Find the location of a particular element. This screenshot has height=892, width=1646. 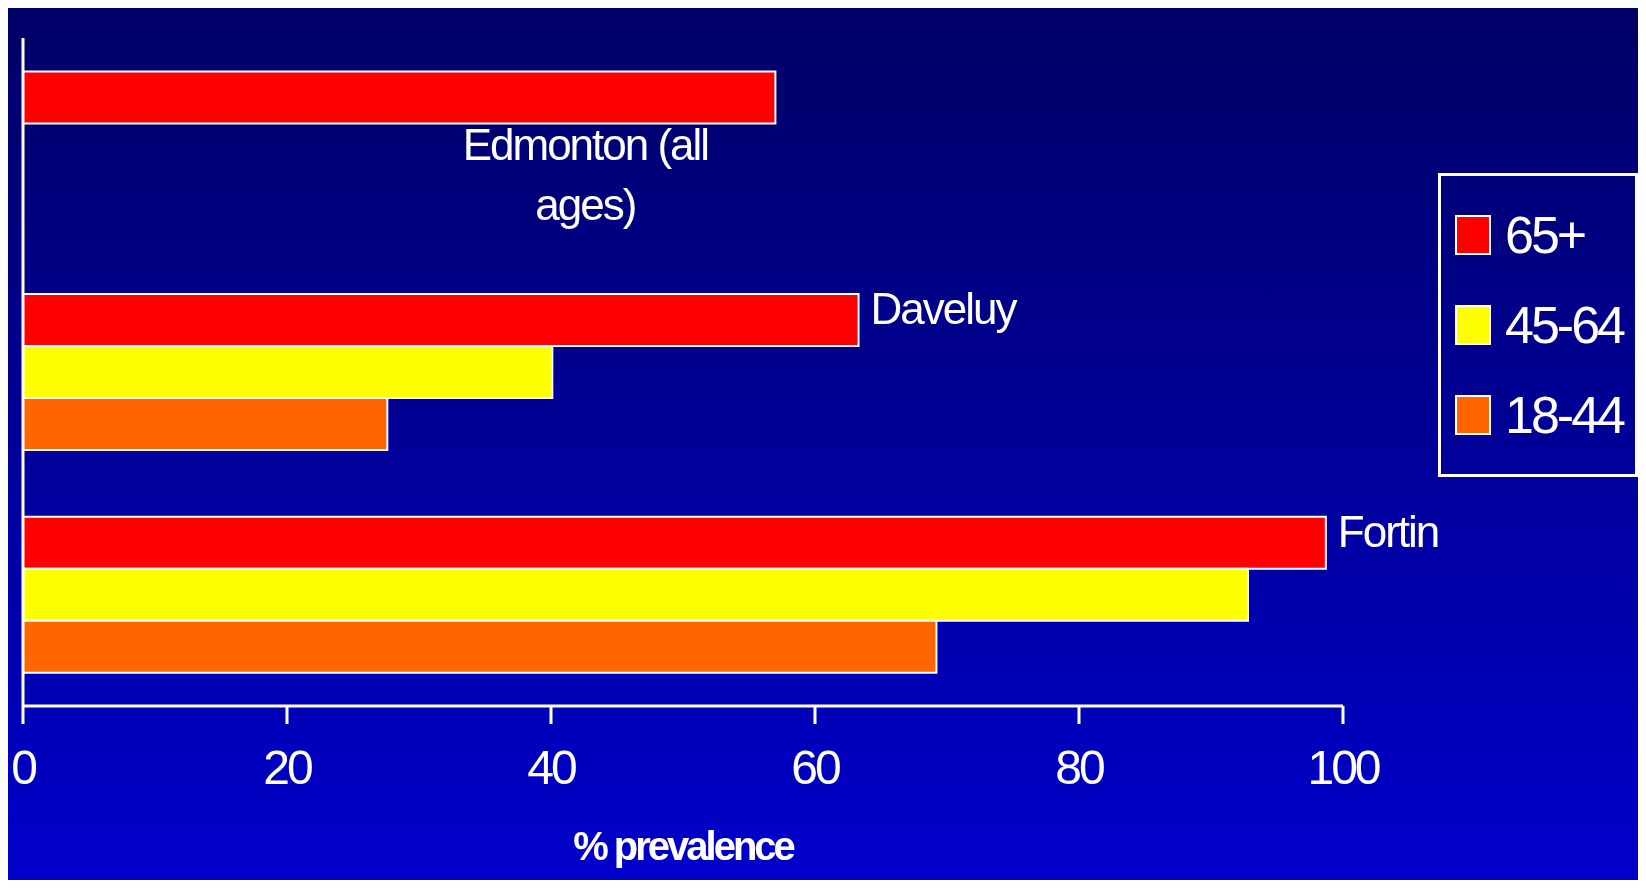

x-tick-label: 40 is located at coordinates (551, 768).